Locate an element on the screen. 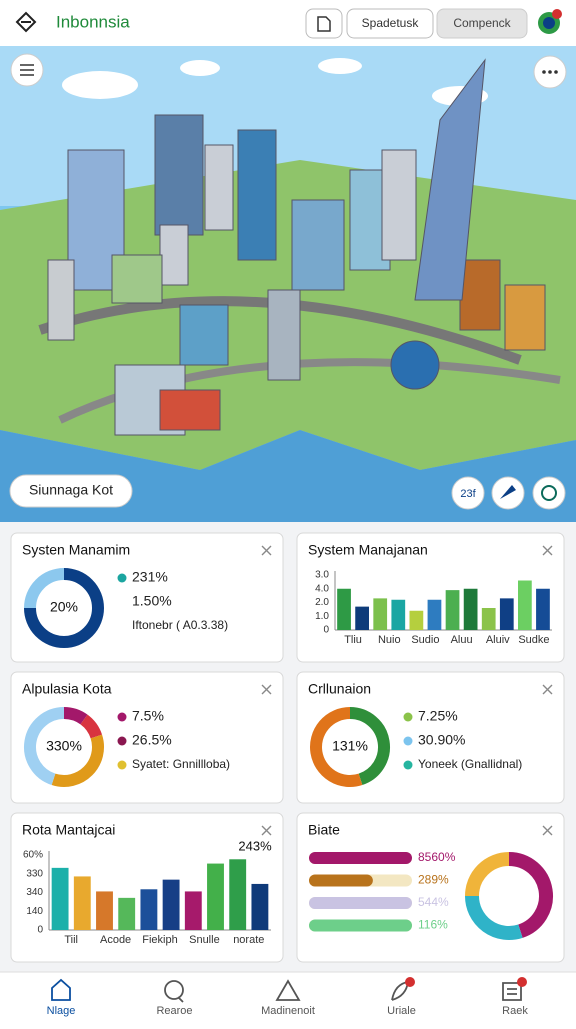 The height and width of the screenshot is (1029, 576). x-tick-label: Aluu is located at coordinates (462, 640).